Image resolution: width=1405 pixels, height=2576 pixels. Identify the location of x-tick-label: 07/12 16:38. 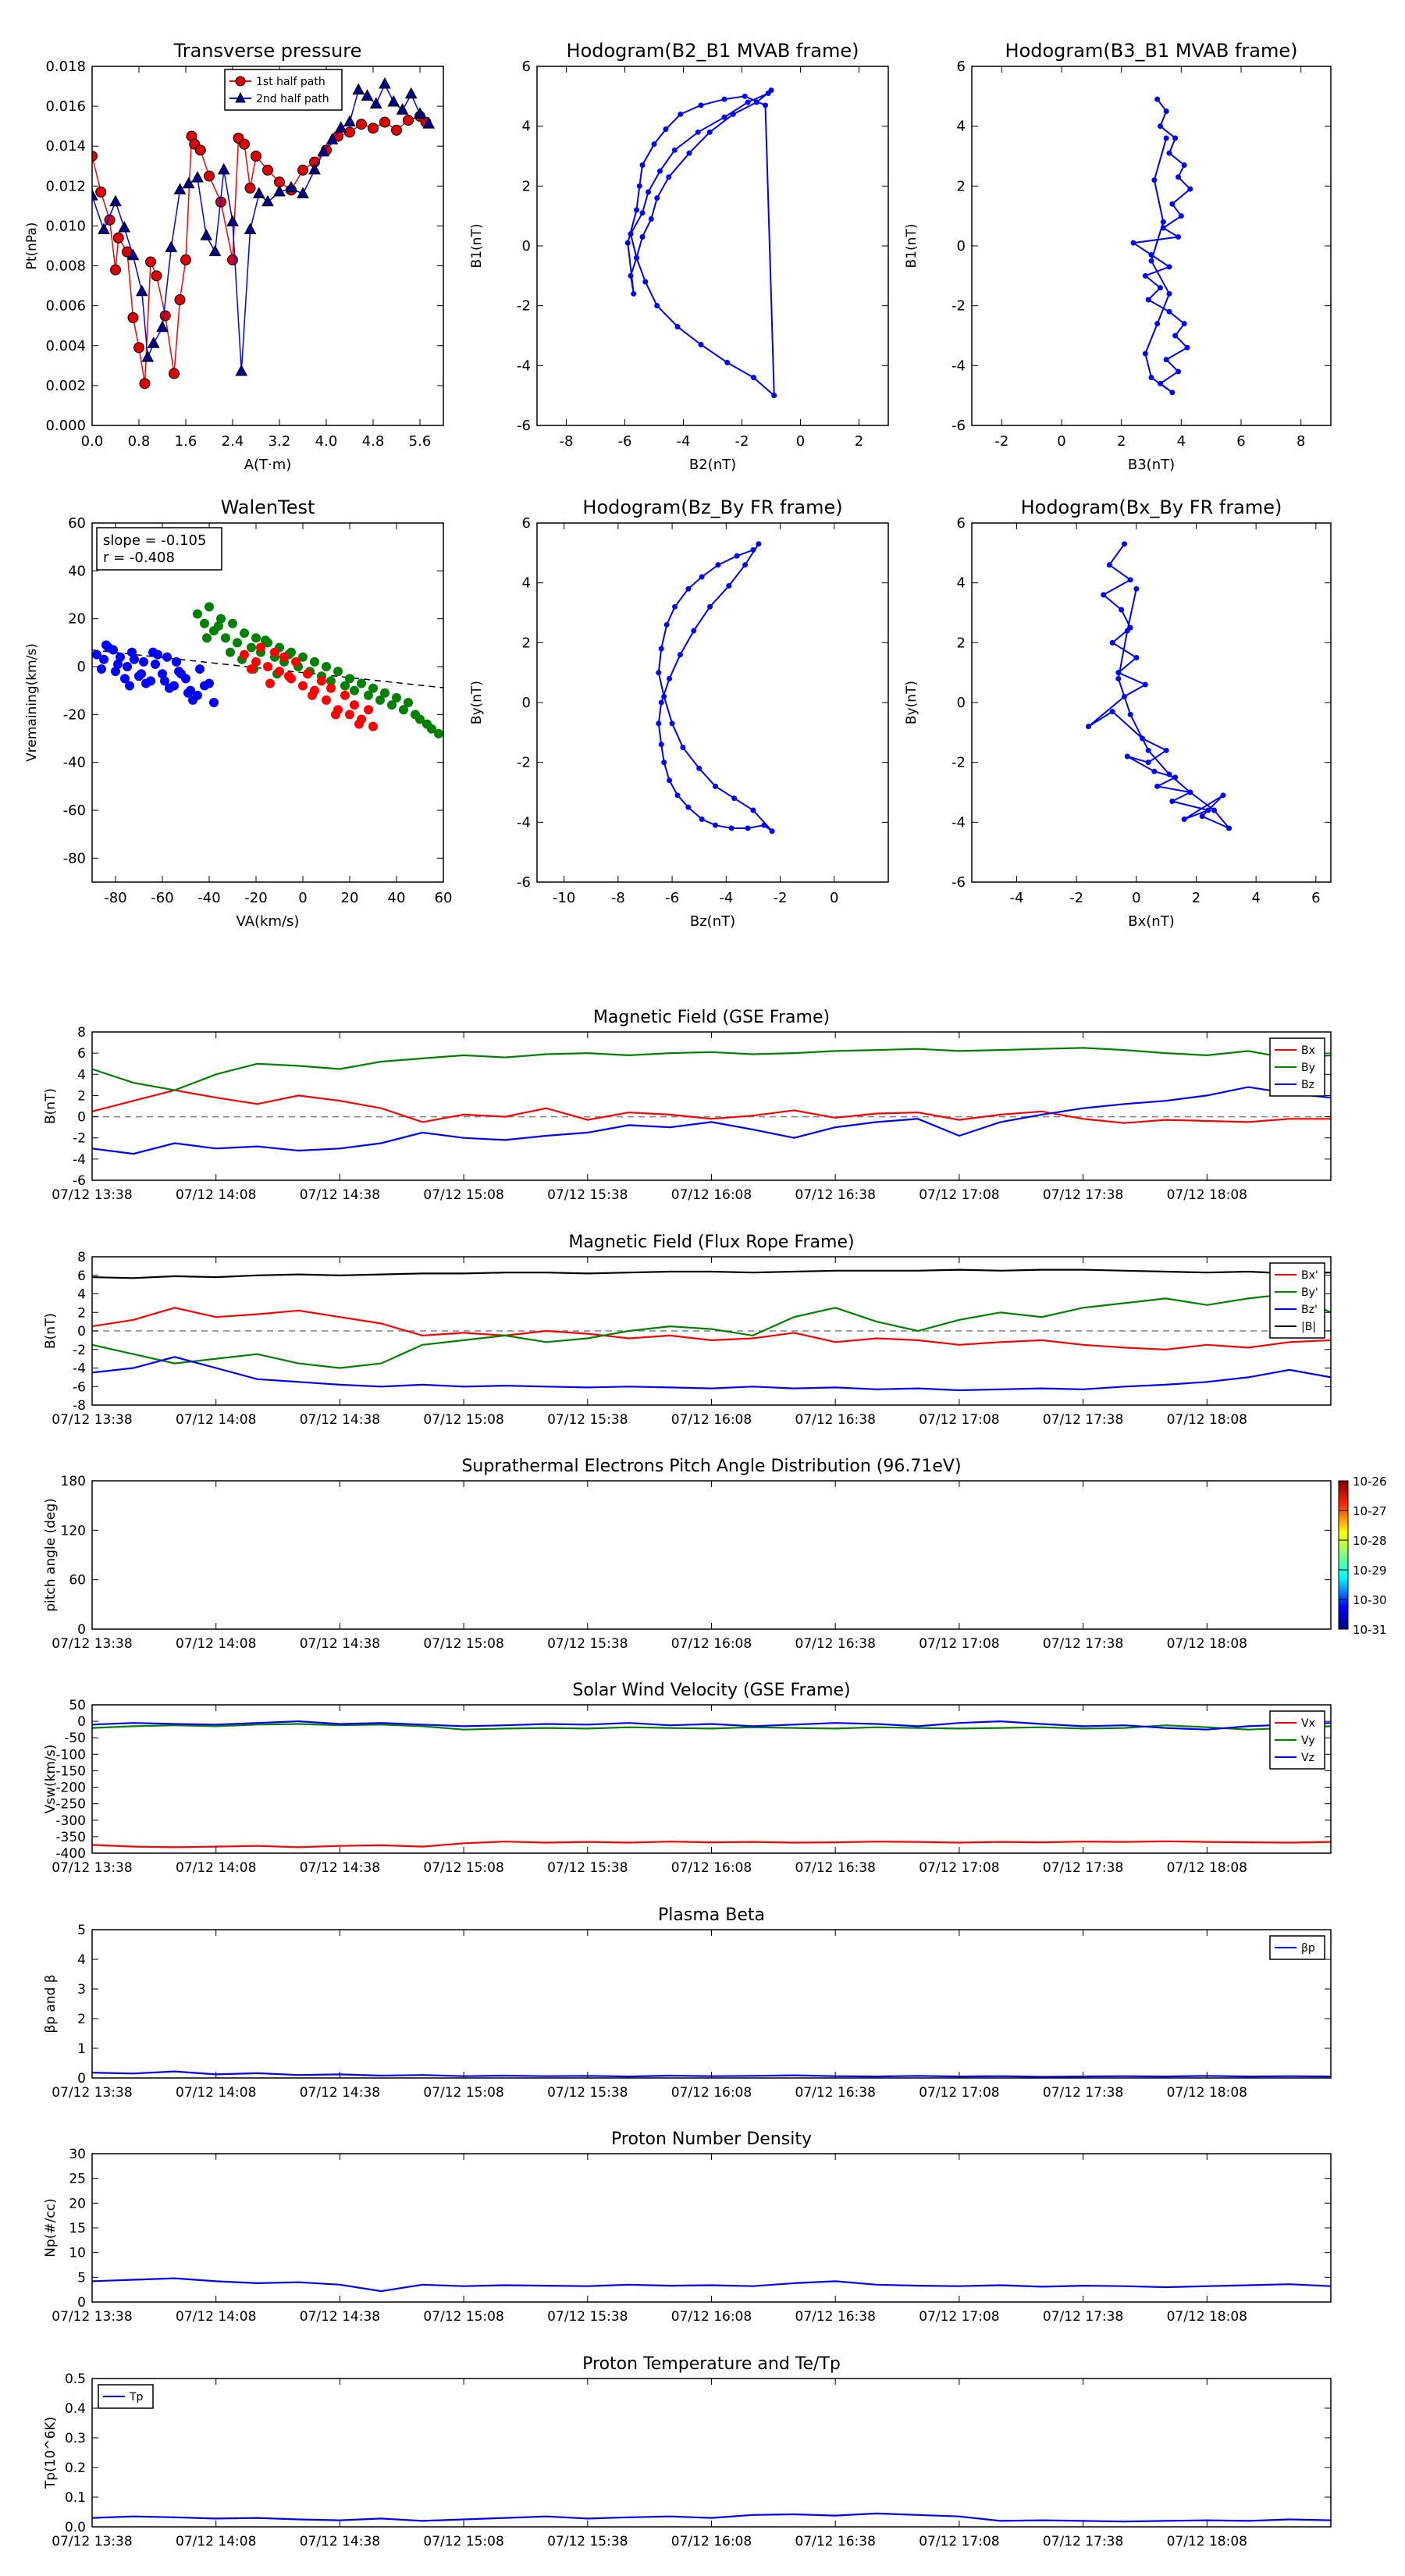
(835, 2317).